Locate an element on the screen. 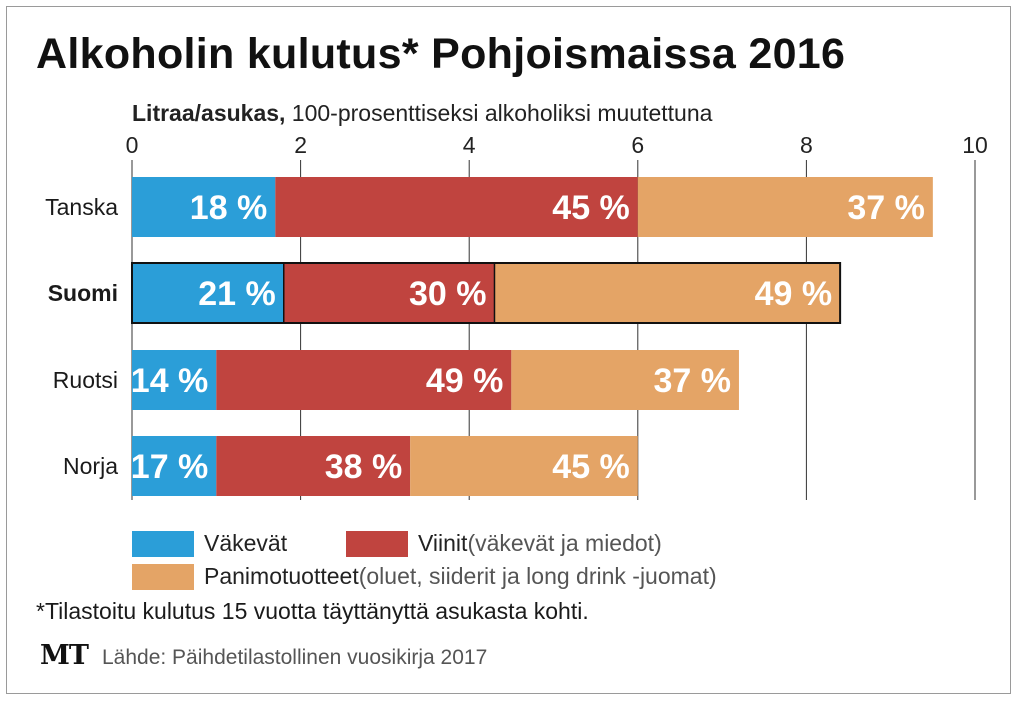 The image size is (1019, 702). bar-vakevat-tanska is located at coordinates (204, 207).